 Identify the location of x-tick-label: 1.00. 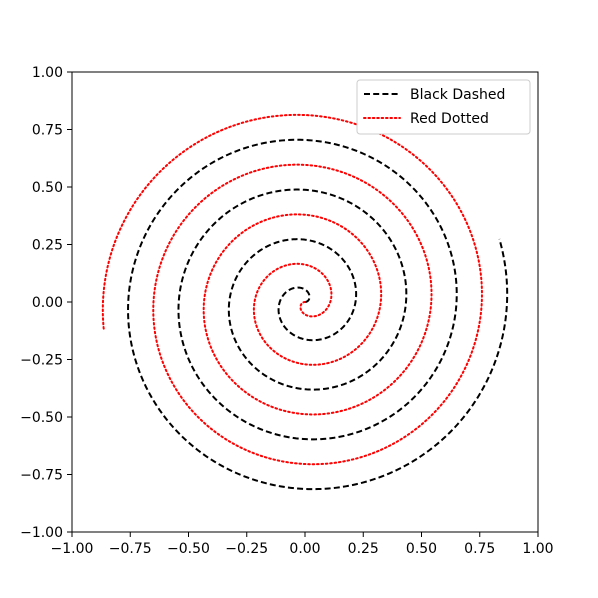
(537, 549).